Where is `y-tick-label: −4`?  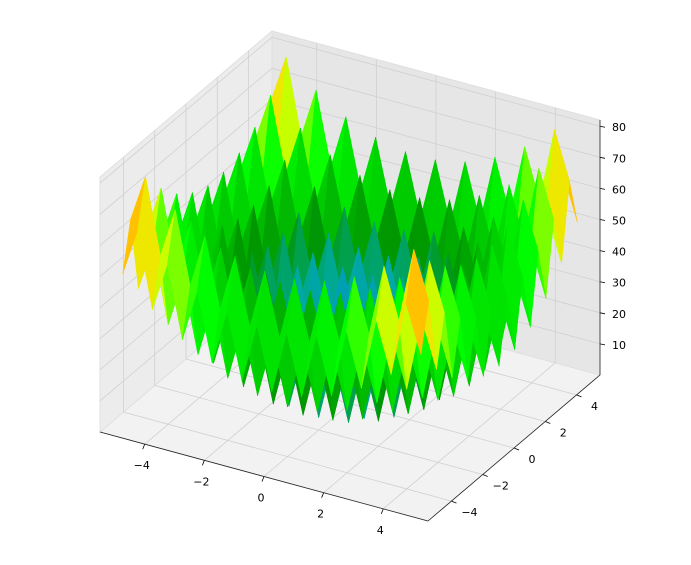
y-tick-label: −4 is located at coordinates (469, 512).